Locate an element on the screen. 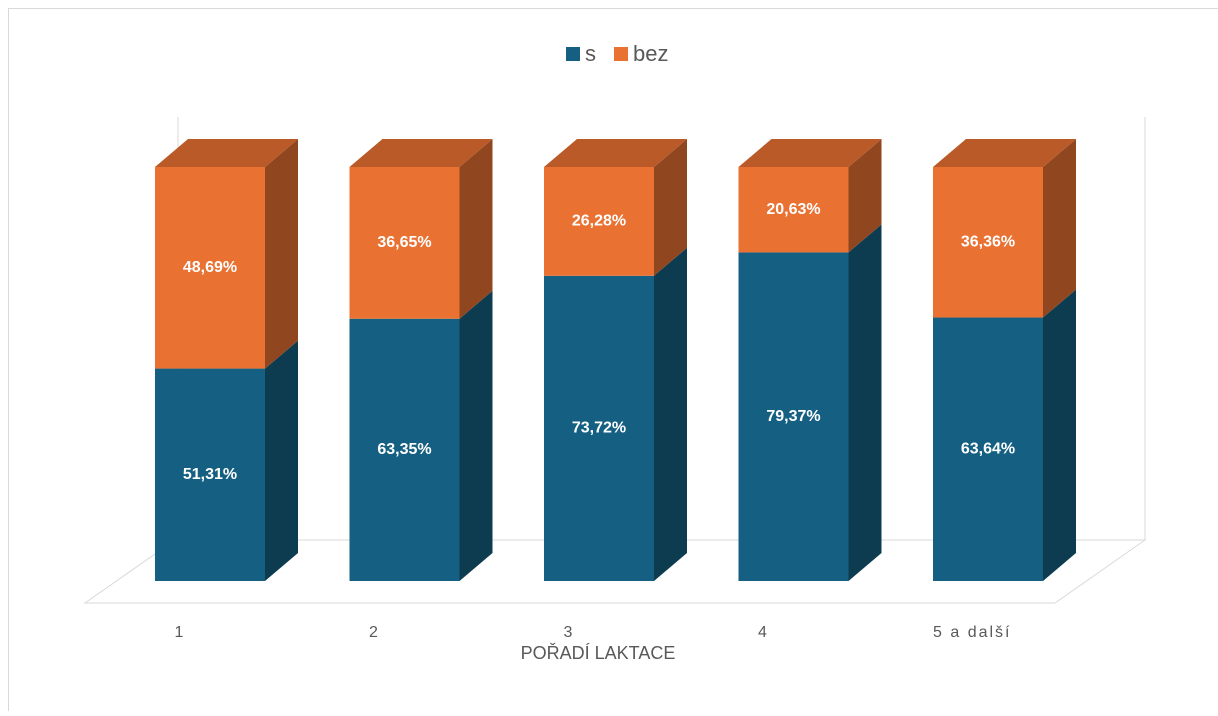 The image size is (1218, 716). data-label: 51,31% is located at coordinates (210, 474).